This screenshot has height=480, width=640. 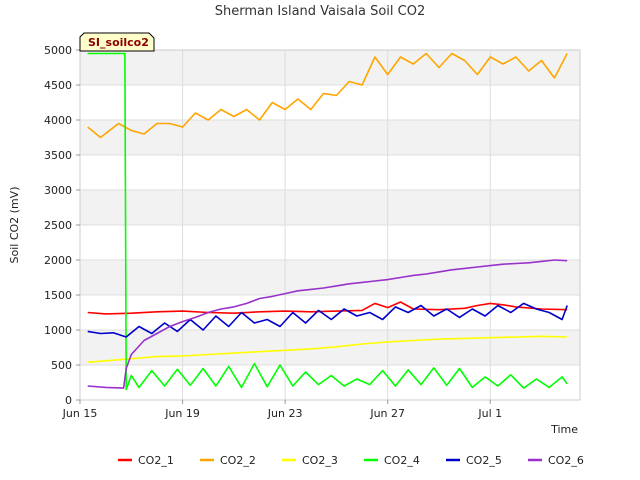 What do you see at coordinates (58, 85) in the screenshot?
I see `y-tick-label: 4500` at bounding box center [58, 85].